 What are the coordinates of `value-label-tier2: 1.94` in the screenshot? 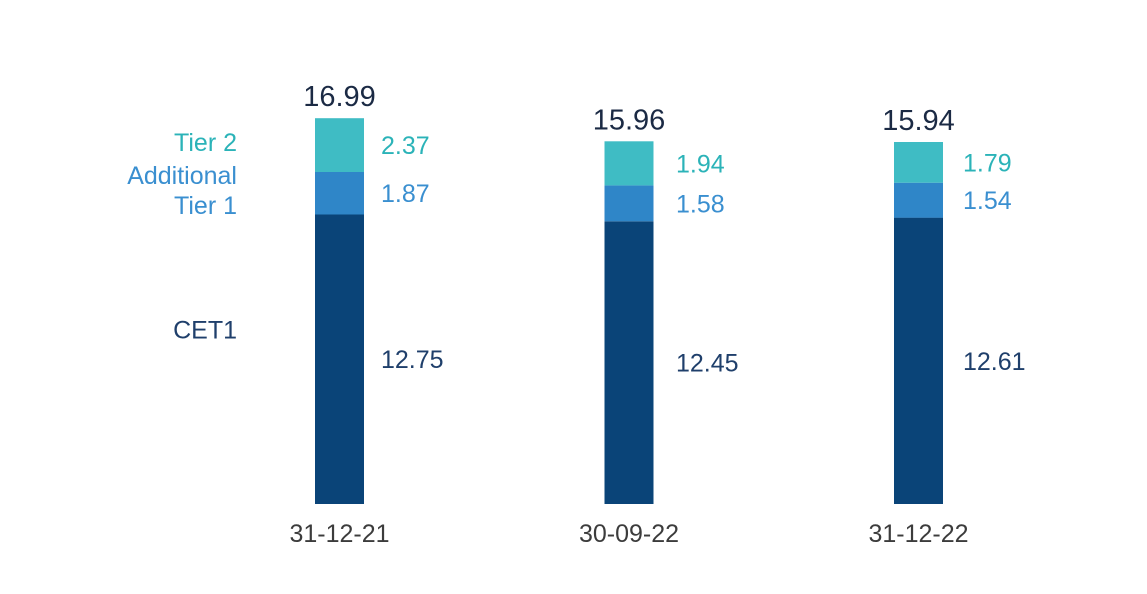 It's located at (700, 164).